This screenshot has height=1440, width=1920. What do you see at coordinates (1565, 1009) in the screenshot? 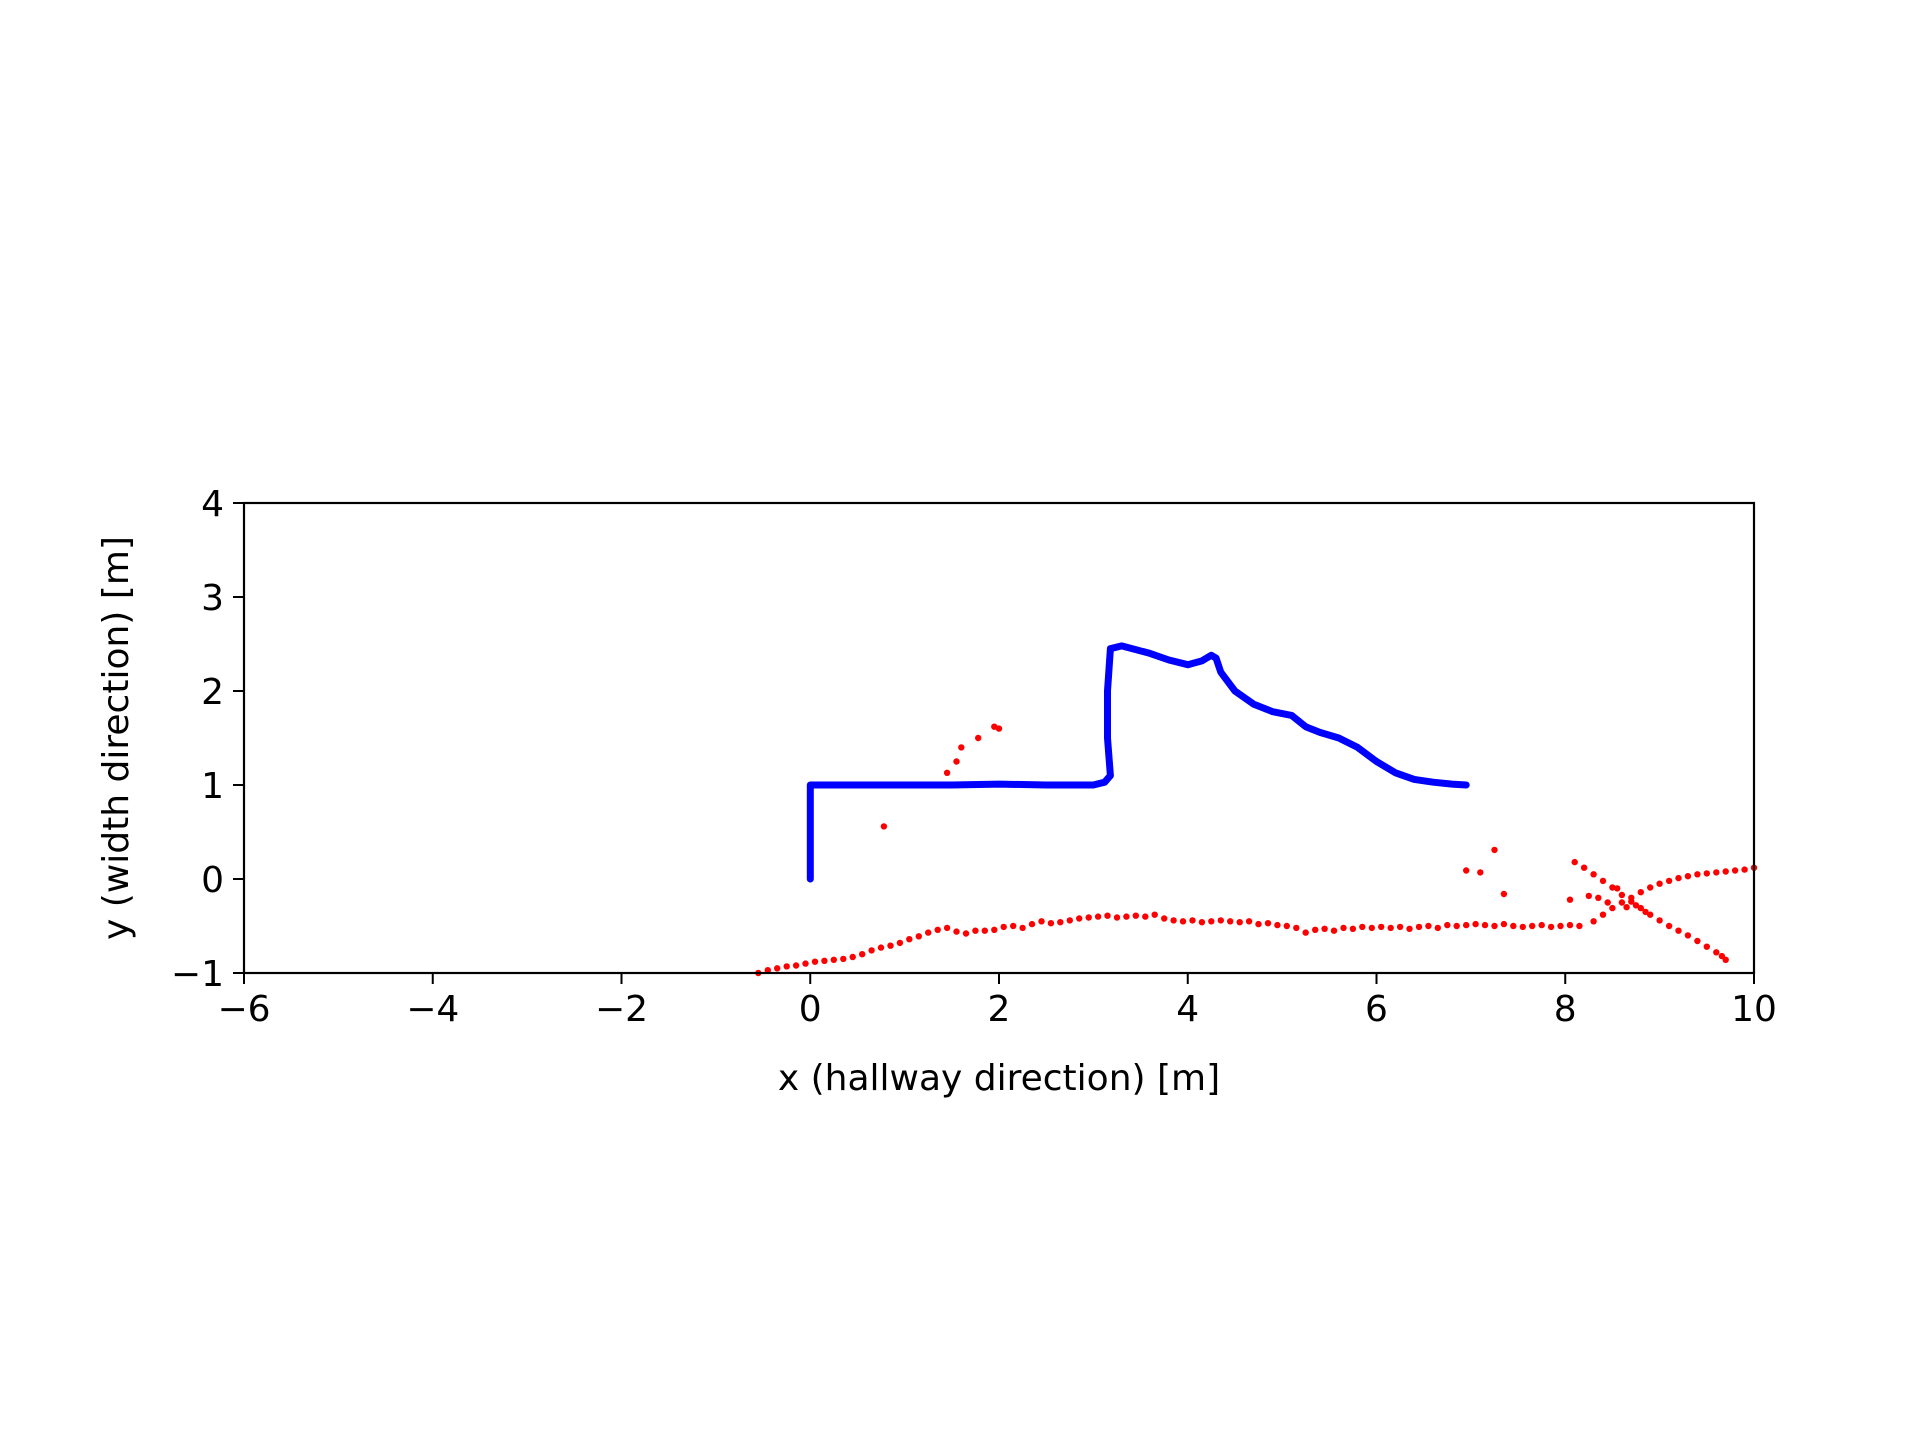
I see `x-tick-label: 8` at bounding box center [1565, 1009].